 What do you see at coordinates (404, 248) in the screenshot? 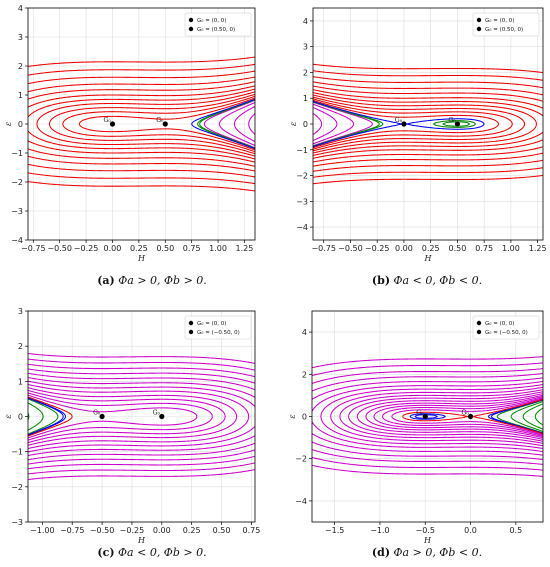
I see `x-tick-label: 0.00` at bounding box center [404, 248].